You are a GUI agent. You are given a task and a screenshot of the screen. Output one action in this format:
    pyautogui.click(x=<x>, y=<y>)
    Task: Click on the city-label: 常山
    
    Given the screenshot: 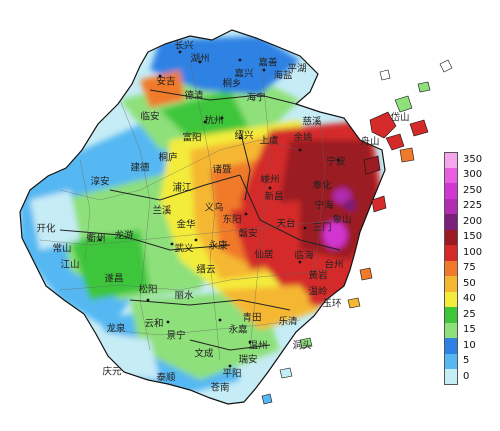 What is the action you would take?
    pyautogui.click(x=62, y=249)
    